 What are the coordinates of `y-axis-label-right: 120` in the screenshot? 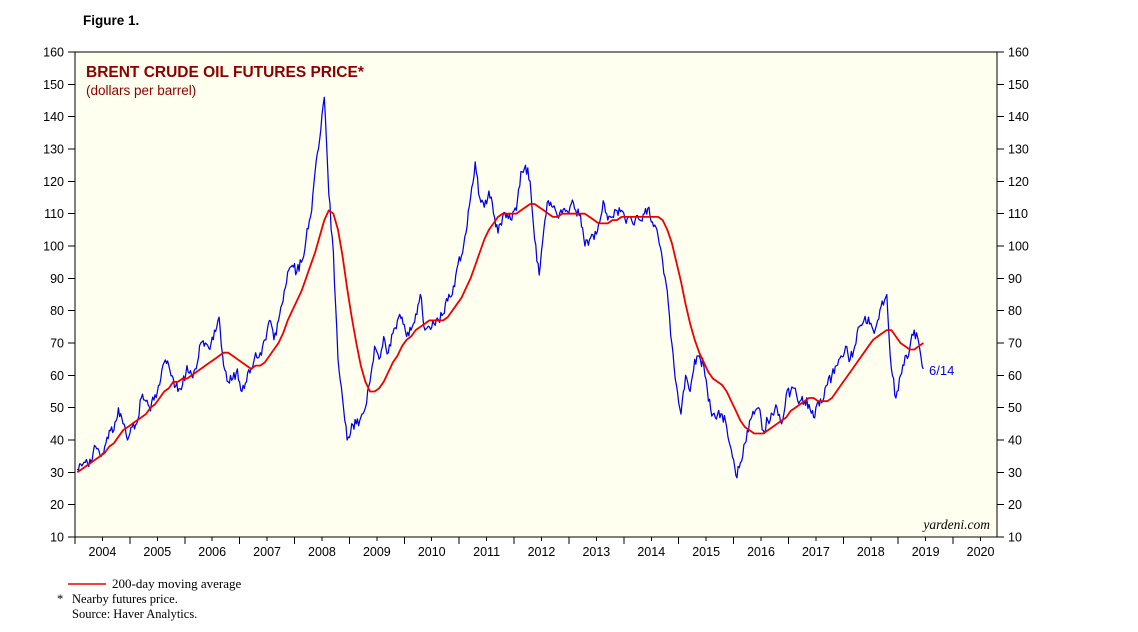 It's located at (1018, 182).